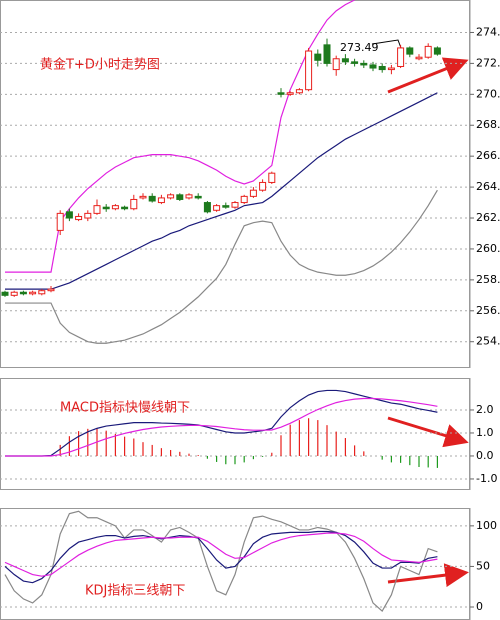 This screenshot has width=500, height=620. Describe the element at coordinates (488, 31) in the screenshot. I see `y-tick-label: 274.0` at that location.